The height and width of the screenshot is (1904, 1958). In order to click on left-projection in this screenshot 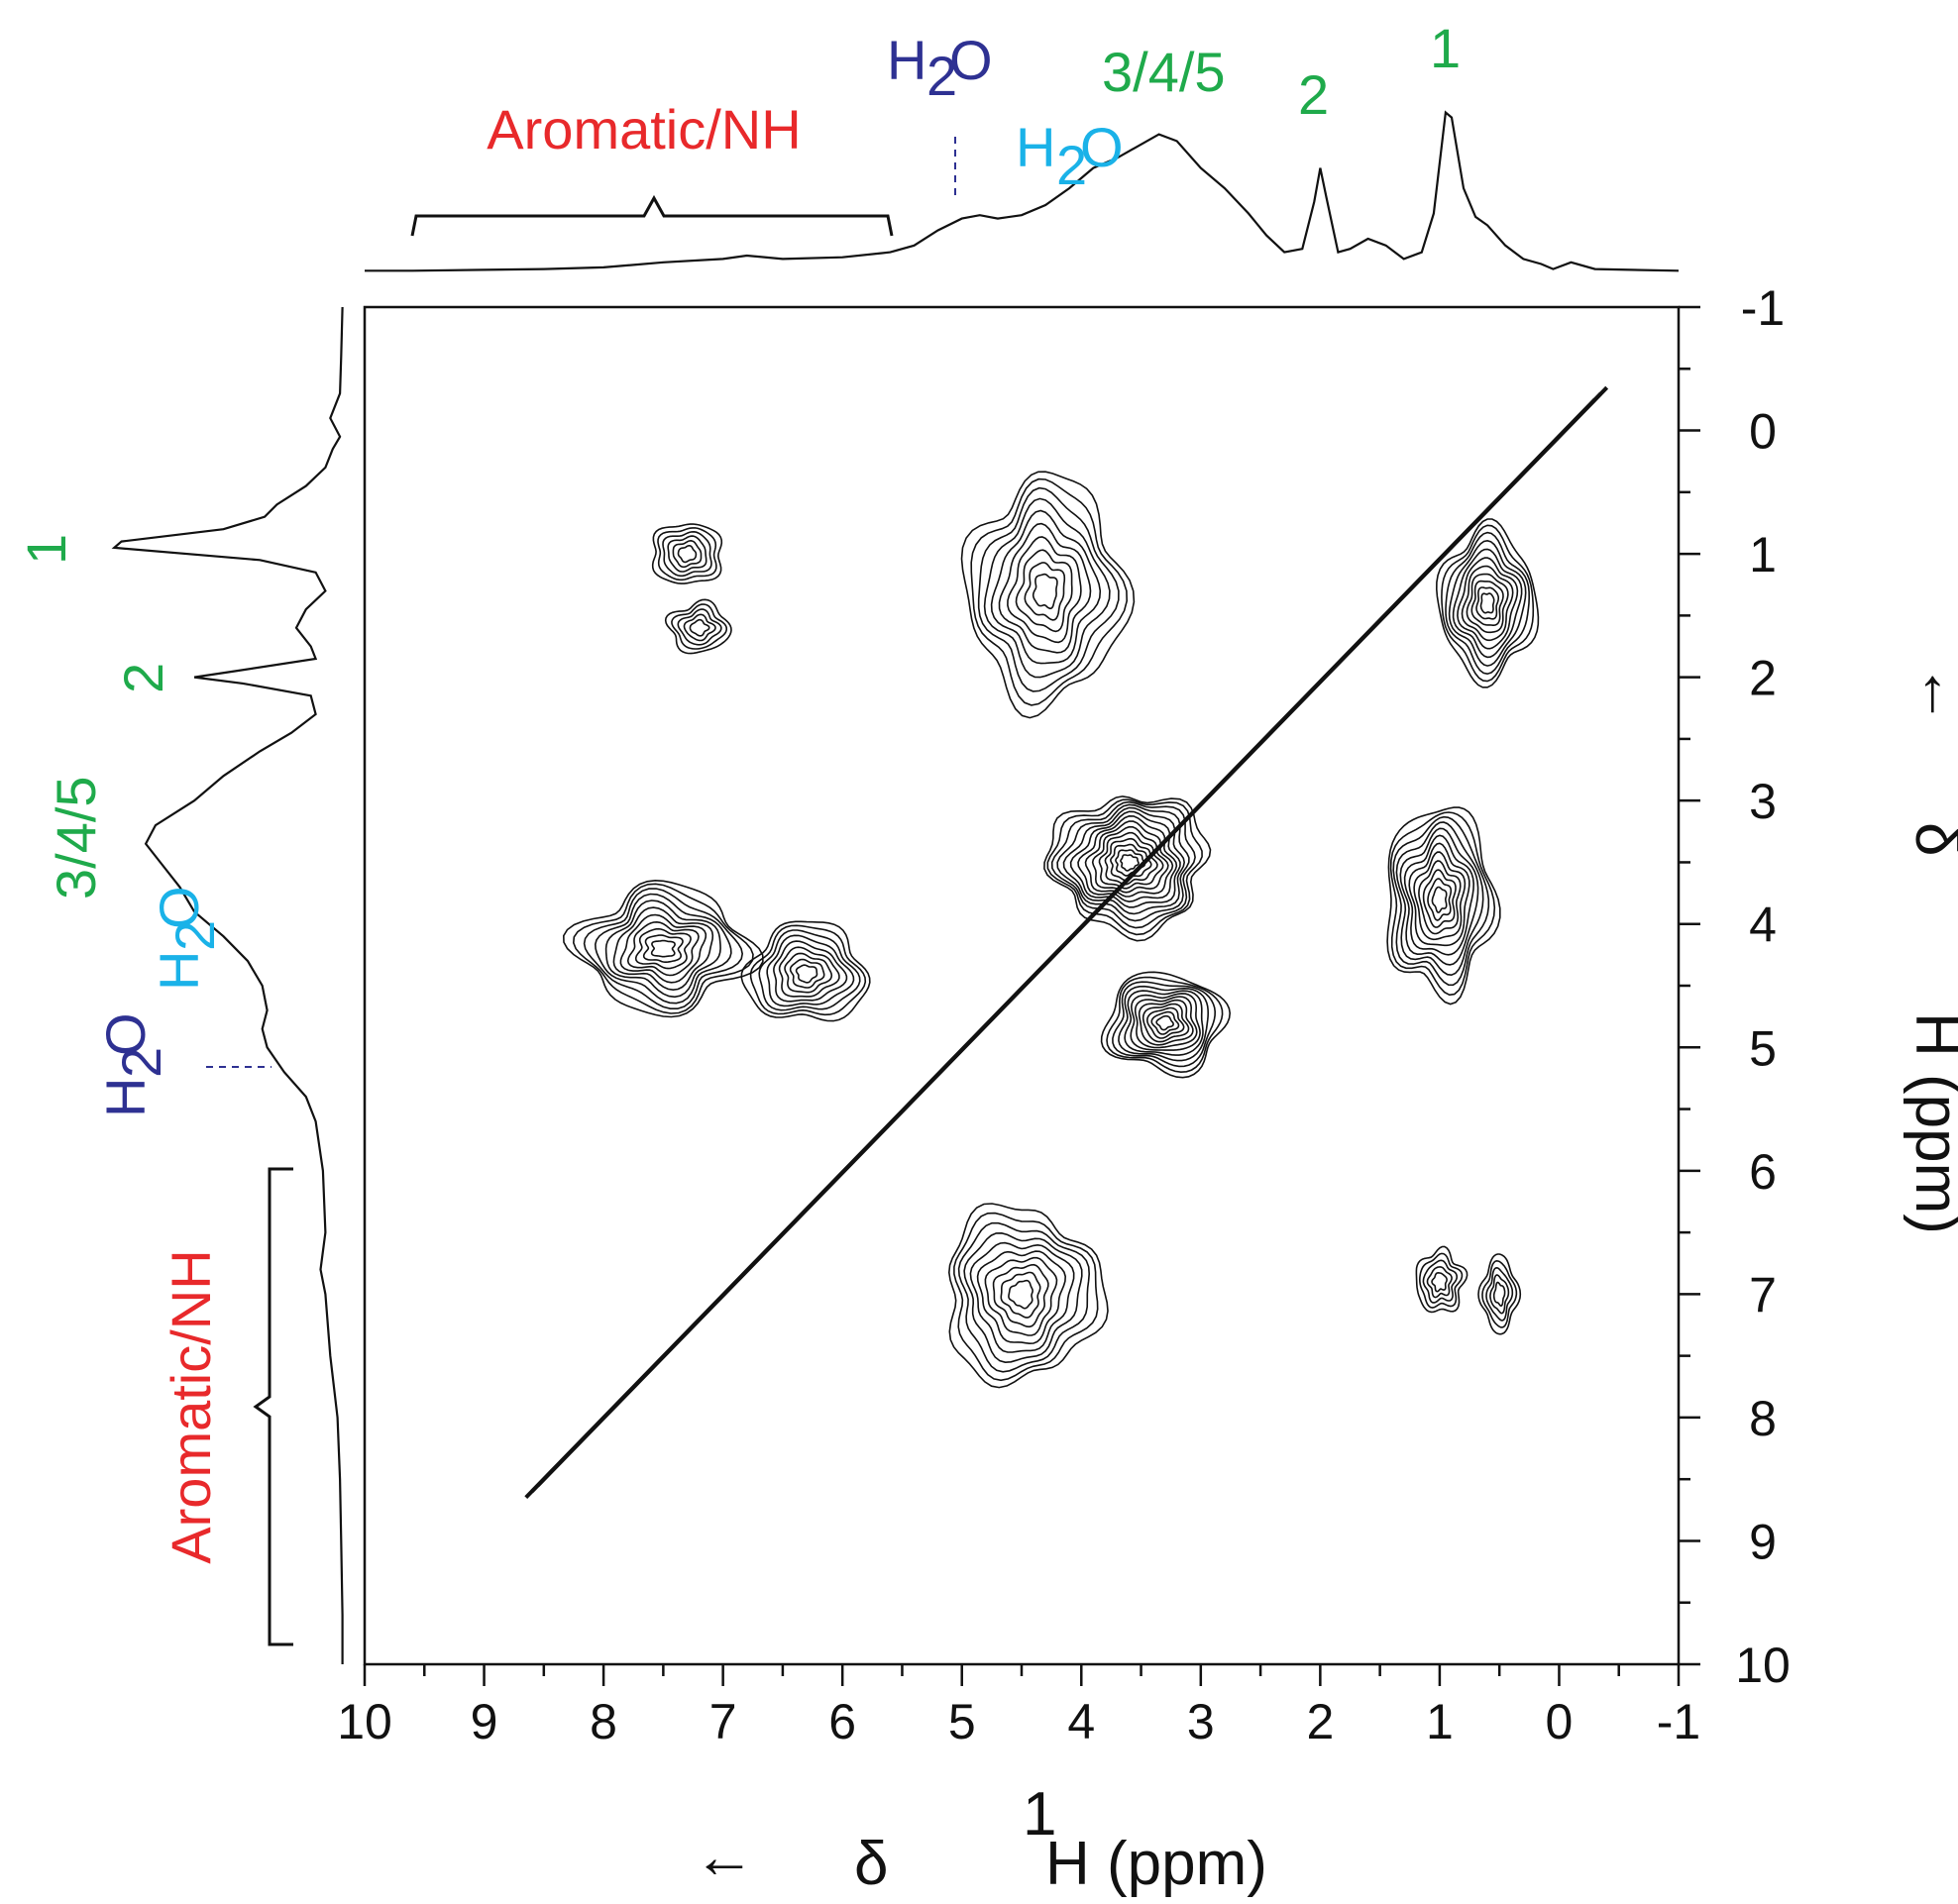, I will do `click(227, 985)`.